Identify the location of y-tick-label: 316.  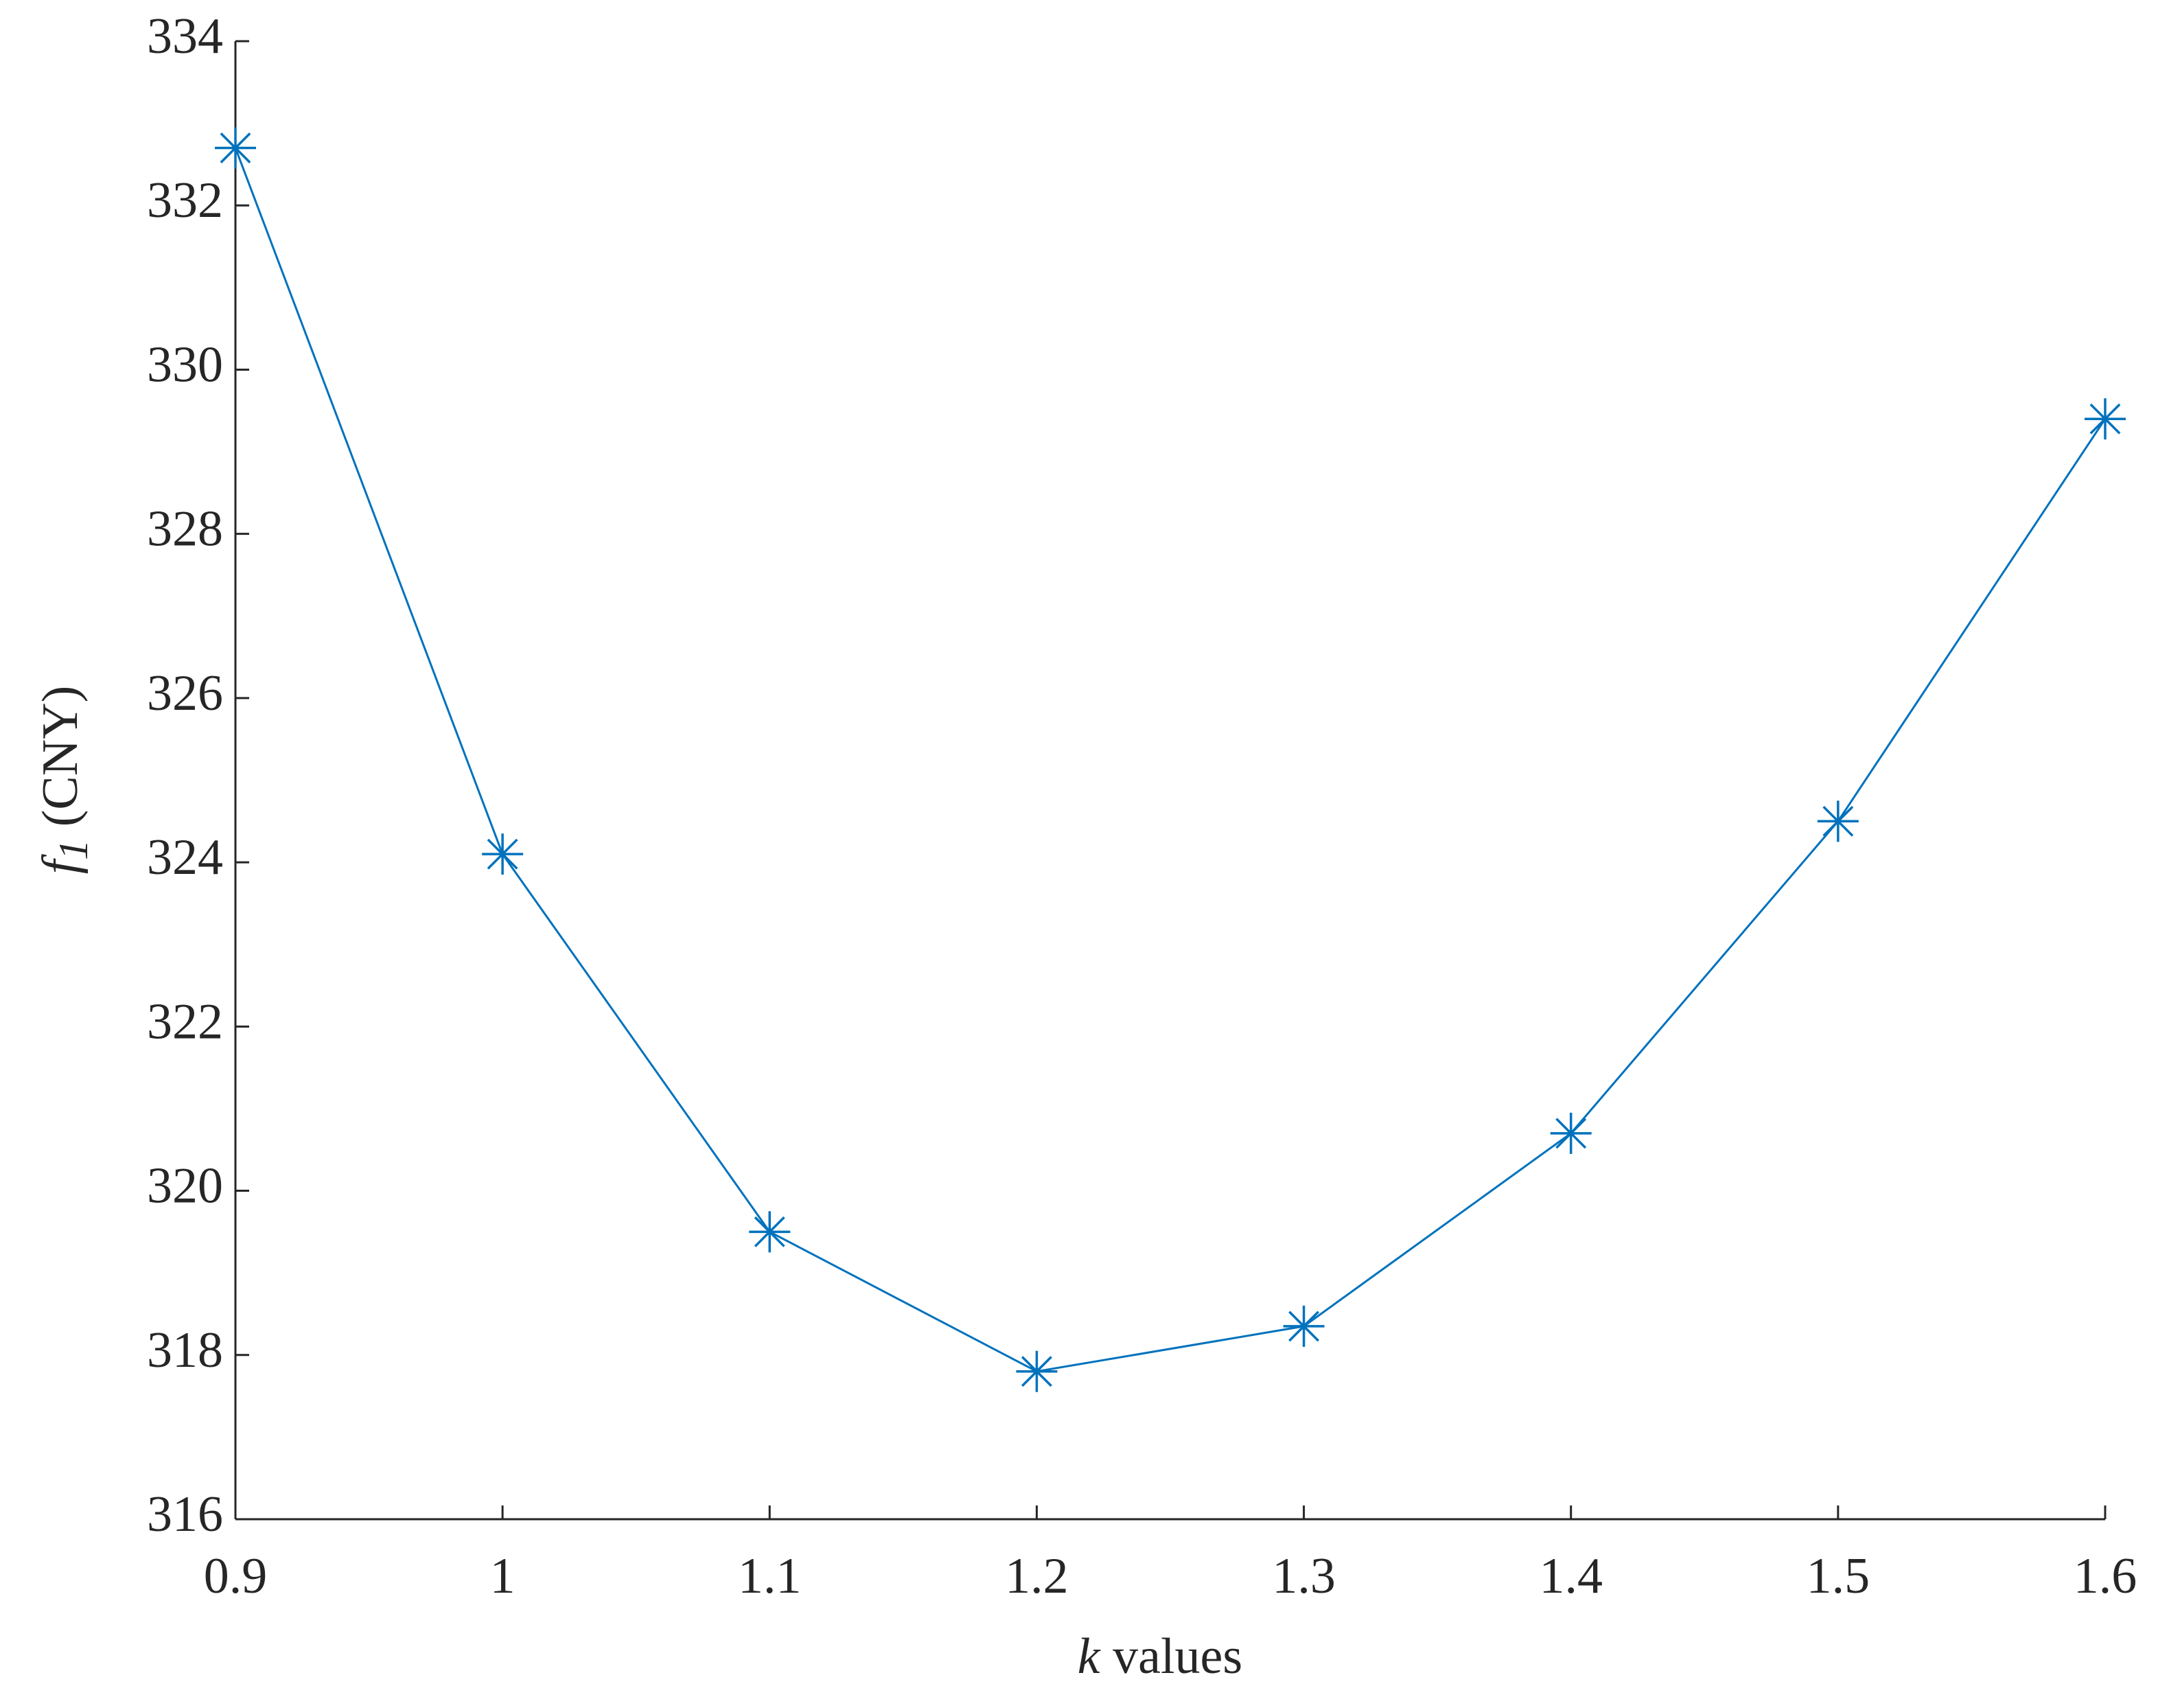
(185, 1514).